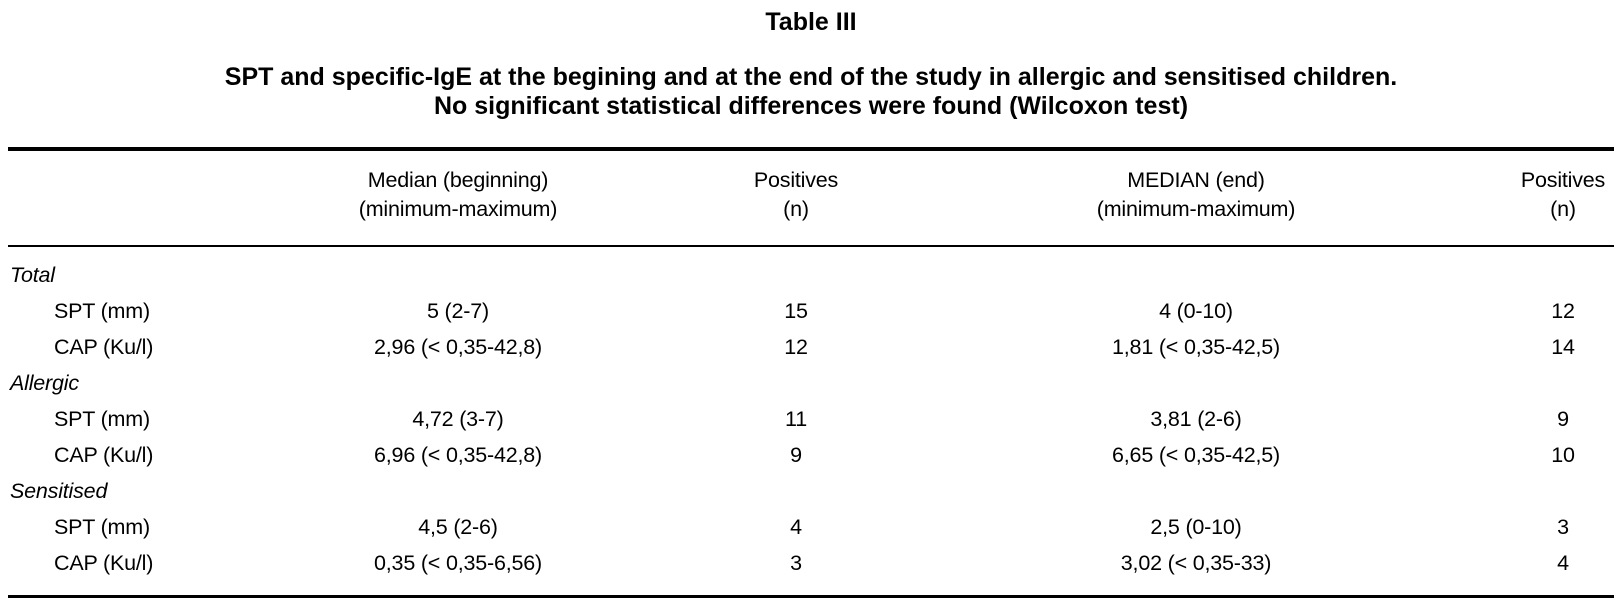  Describe the element at coordinates (796, 347) in the screenshot. I see `cell-positives-beginning: 12` at that location.